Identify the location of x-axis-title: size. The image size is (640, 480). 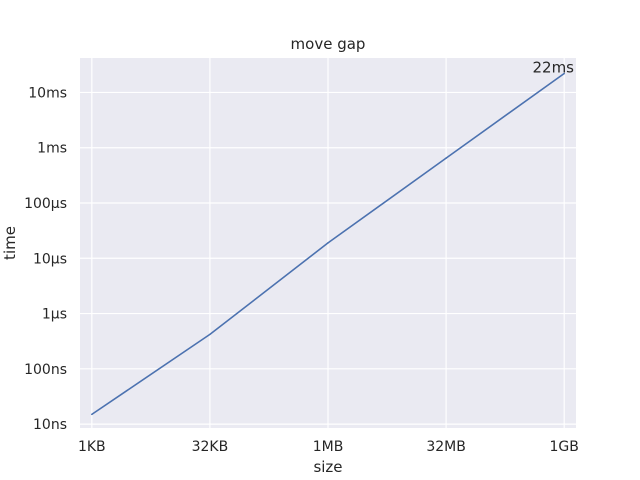
(327, 467).